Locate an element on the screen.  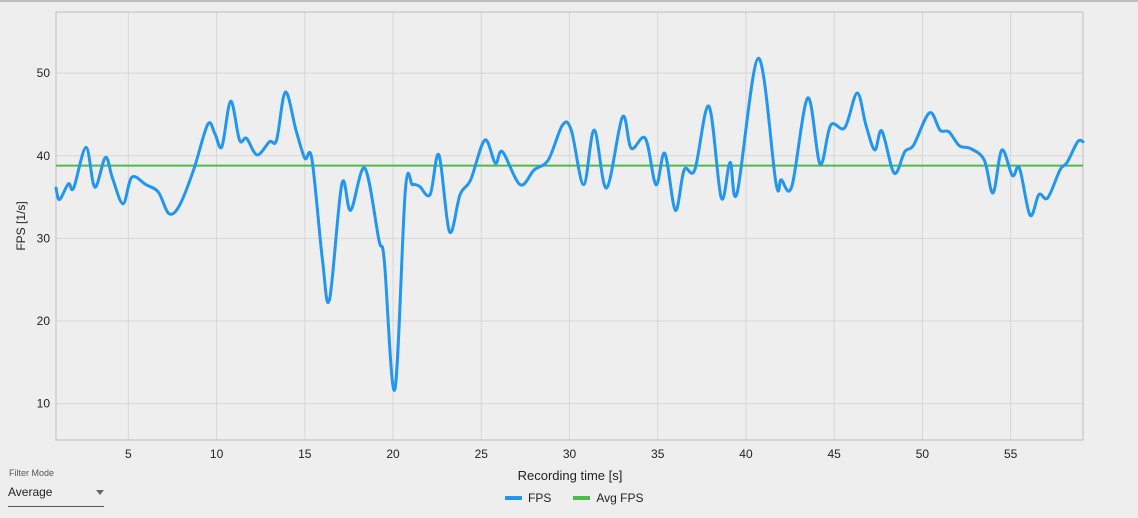
x-axis-label: Recording time [s] is located at coordinates (570, 475).